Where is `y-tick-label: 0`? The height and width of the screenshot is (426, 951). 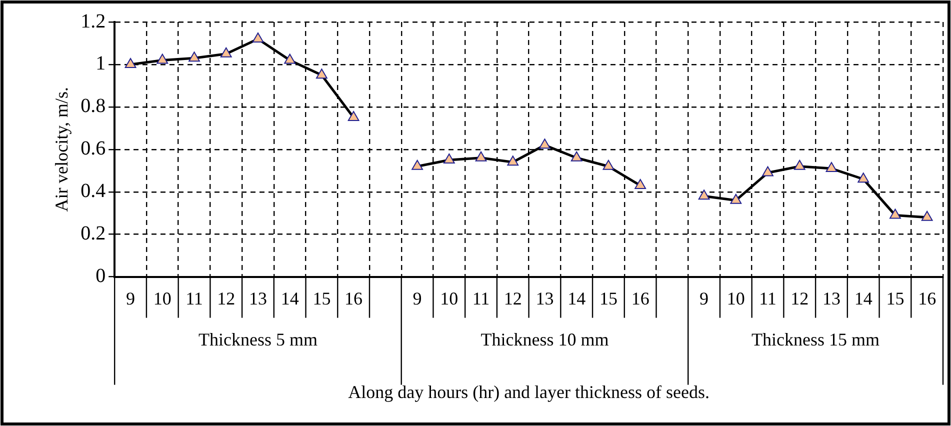 y-tick-label: 0 is located at coordinates (101, 276).